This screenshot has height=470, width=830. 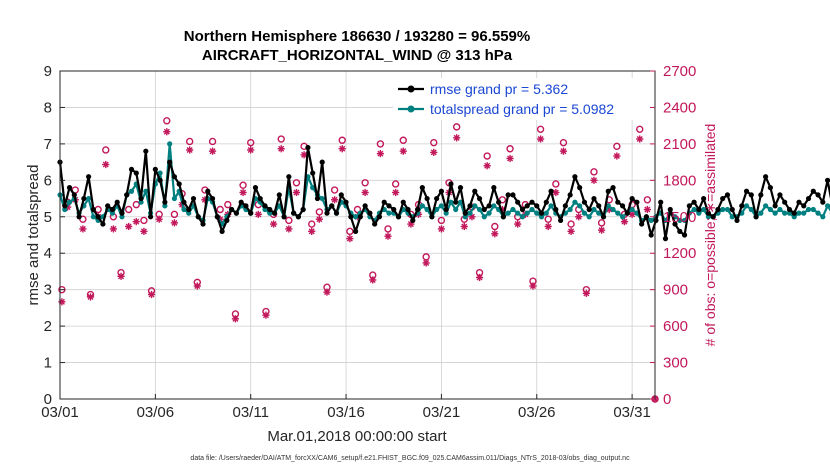 I want to click on y2-tick-label: 2100, so click(x=679, y=144).